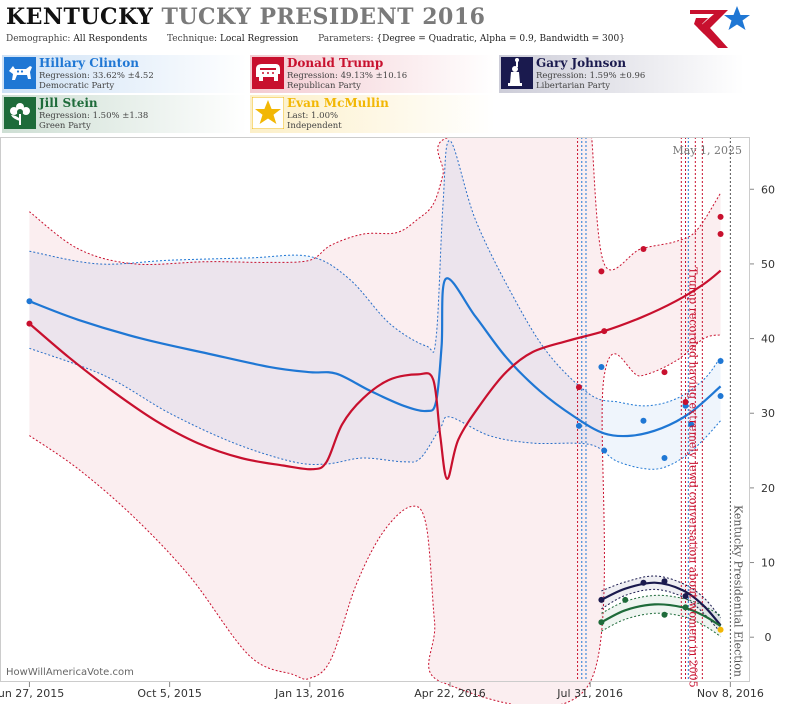  Describe the element at coordinates (591, 76) in the screenshot. I see `candidate-stat: Regression: 1.59% ±0.96` at that location.